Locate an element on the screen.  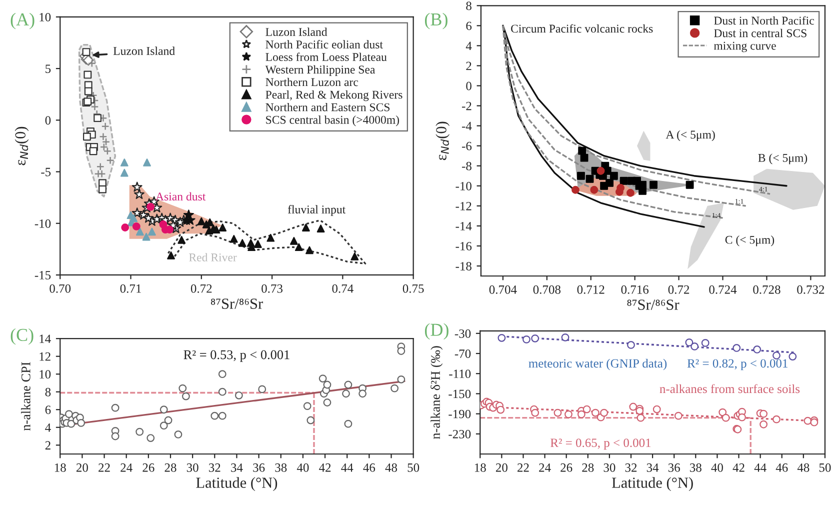
y-tick-label: 5 is located at coordinates (48, 68).